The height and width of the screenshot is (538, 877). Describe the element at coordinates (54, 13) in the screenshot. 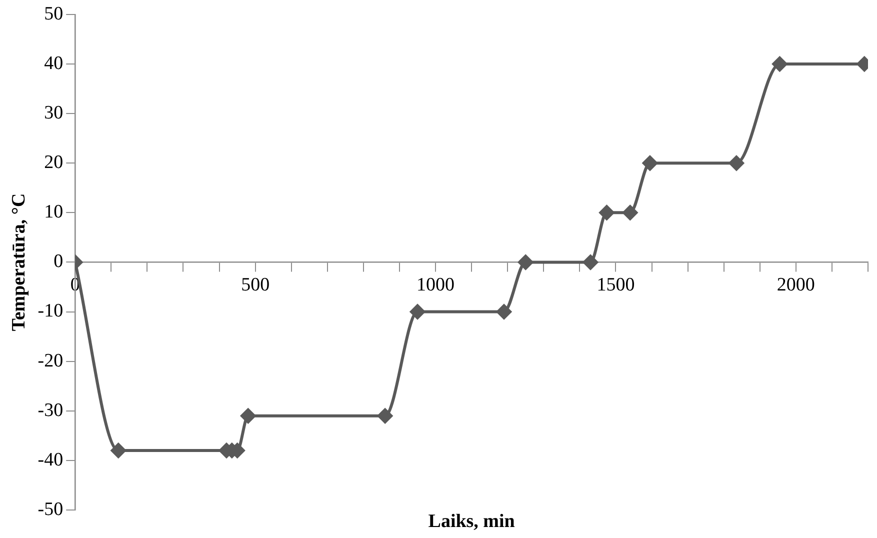

I see `y-tick-label: 50` at that location.